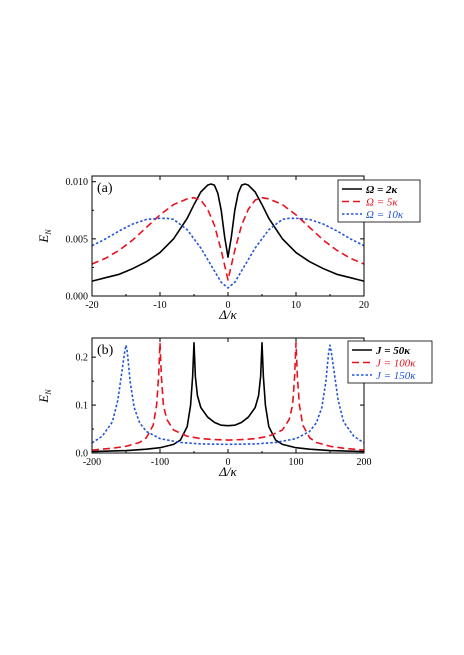 This screenshot has height=655, width=464. What do you see at coordinates (382, 190) in the screenshot?
I see `legend-label-1: Ω = 2κ` at bounding box center [382, 190].